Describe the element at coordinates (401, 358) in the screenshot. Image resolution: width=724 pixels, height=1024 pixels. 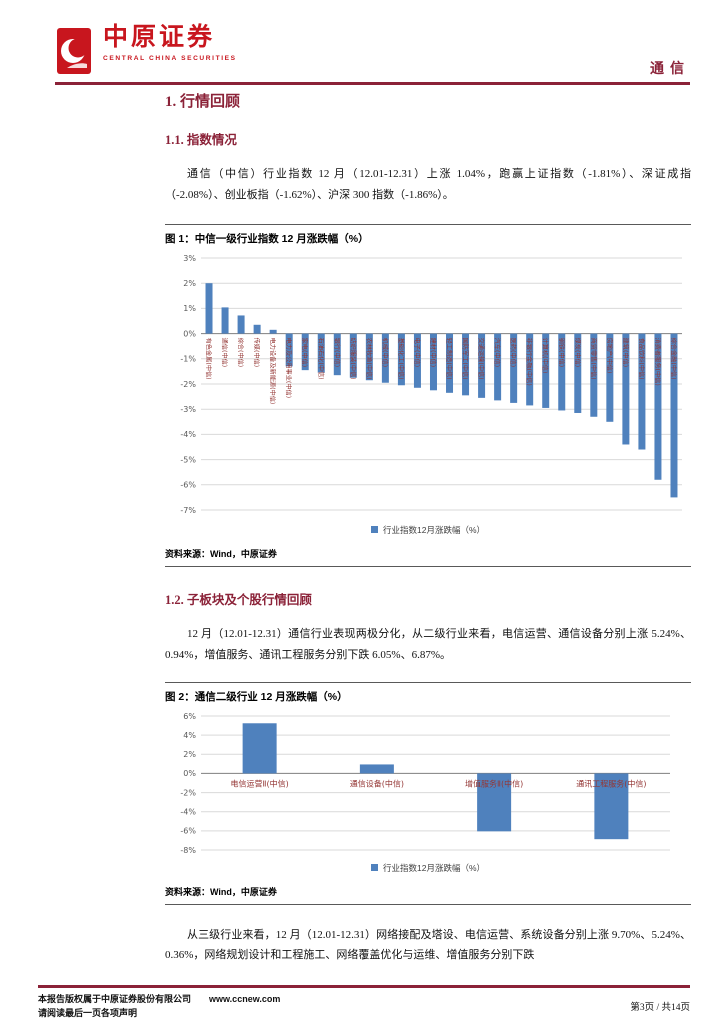
I see `svg-text: 基础化工(中信)` at that location.